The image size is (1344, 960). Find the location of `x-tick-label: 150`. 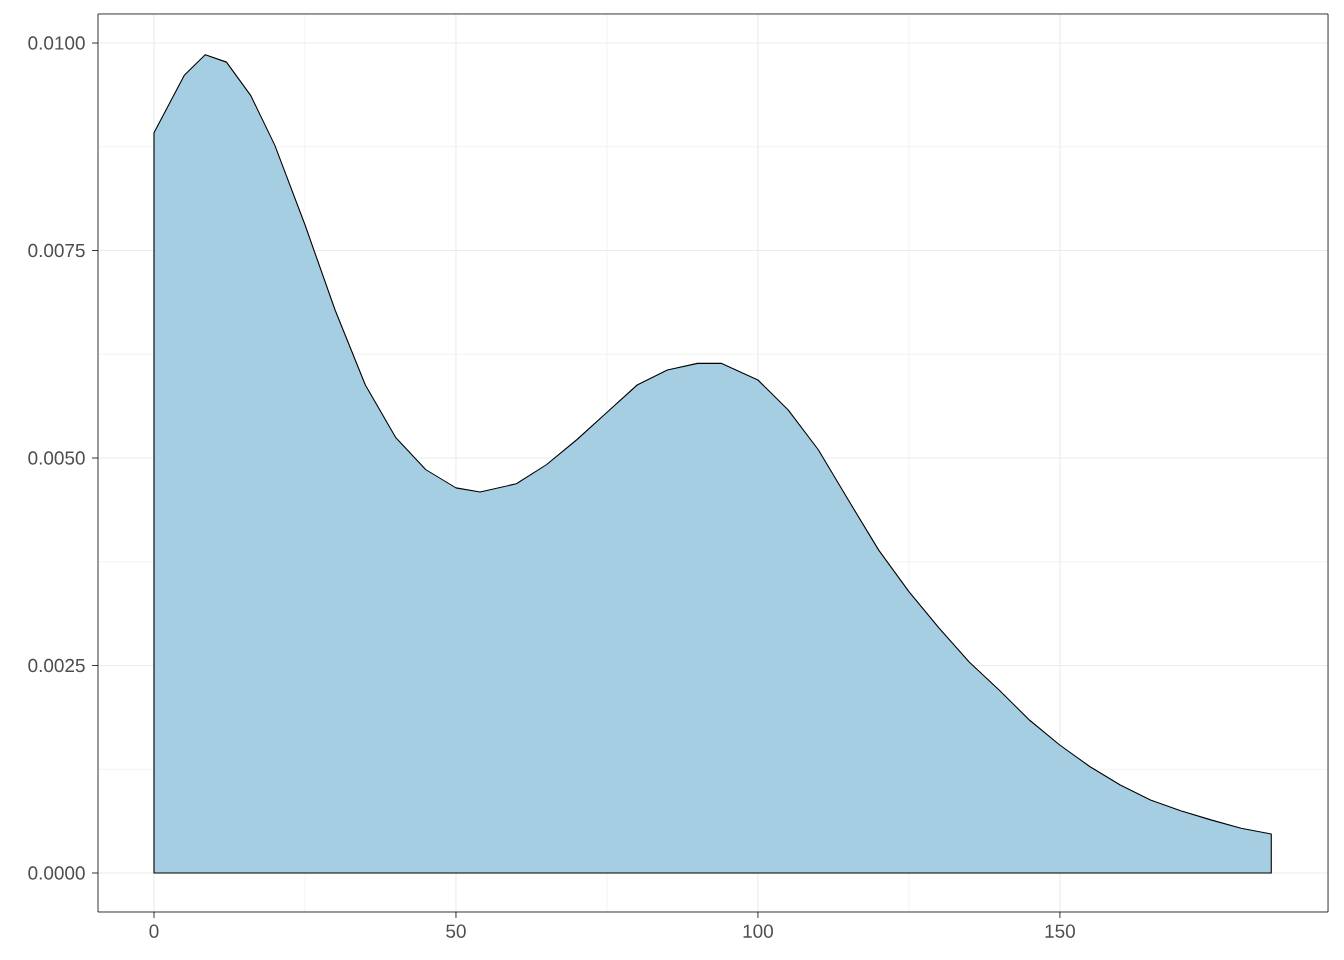

x-tick-label: 150 is located at coordinates (1060, 931).